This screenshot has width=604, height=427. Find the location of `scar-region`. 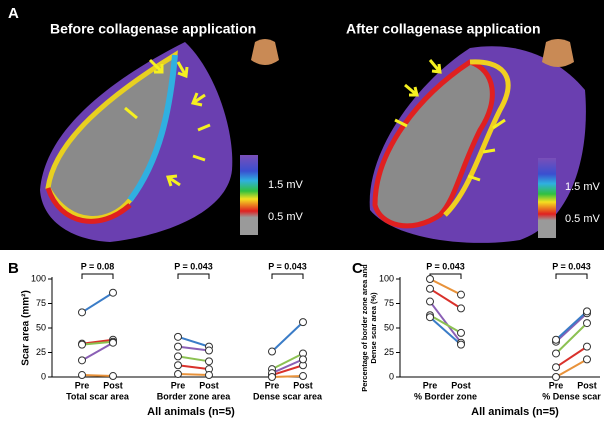

scar-region is located at coordinates (433, 144).